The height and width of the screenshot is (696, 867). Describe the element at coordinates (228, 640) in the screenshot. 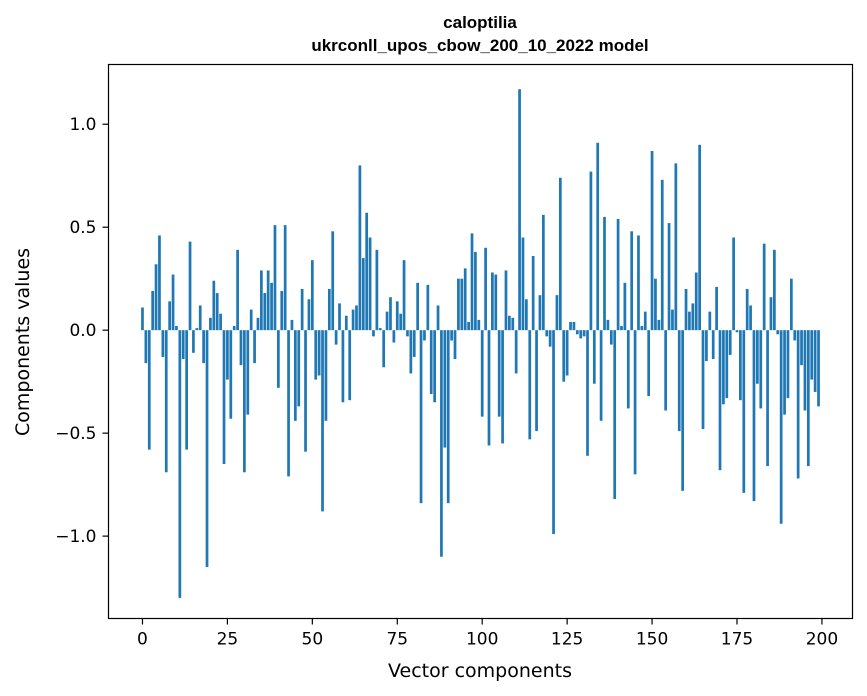

I see `x-tick-label: 25` at that location.